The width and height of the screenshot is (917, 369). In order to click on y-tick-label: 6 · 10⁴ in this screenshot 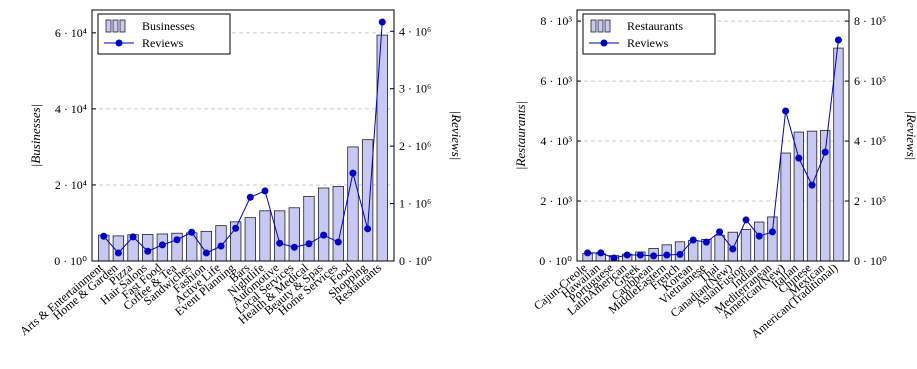, I will do `click(71, 33)`.